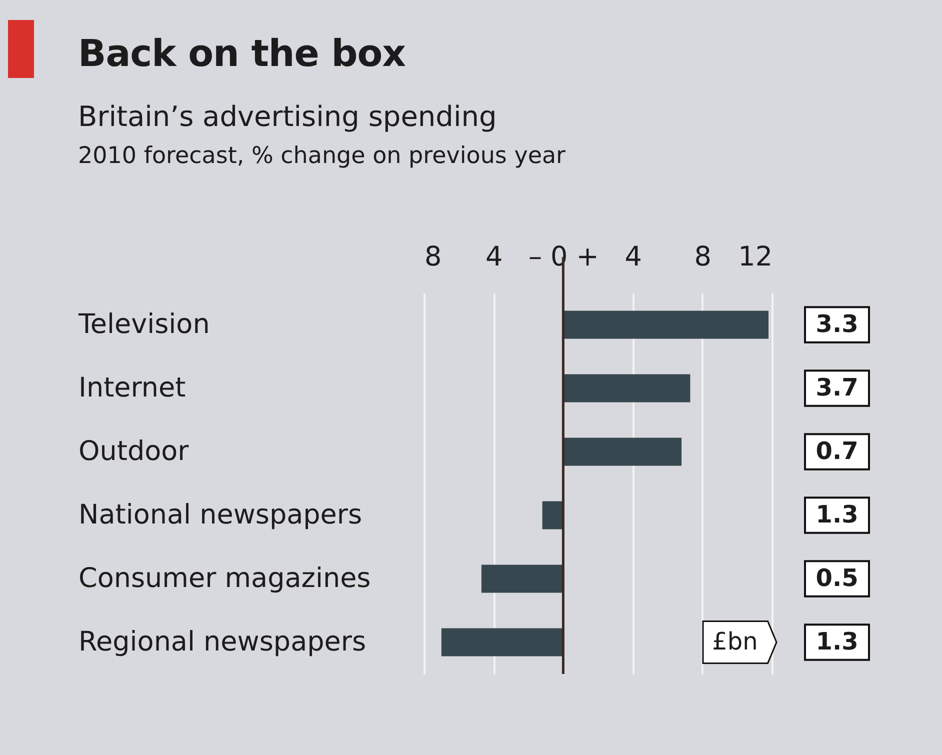 Image resolution: width=942 pixels, height=755 pixels. What do you see at coordinates (242, 53) in the screenshot?
I see `chart-title: Back on the box` at bounding box center [242, 53].